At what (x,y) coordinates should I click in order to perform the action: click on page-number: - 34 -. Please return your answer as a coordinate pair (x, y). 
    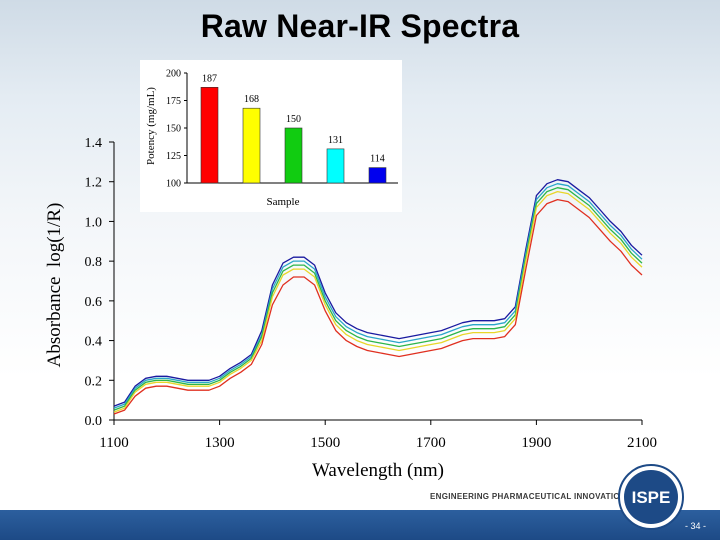
    Looking at the image, I should click on (695, 526).